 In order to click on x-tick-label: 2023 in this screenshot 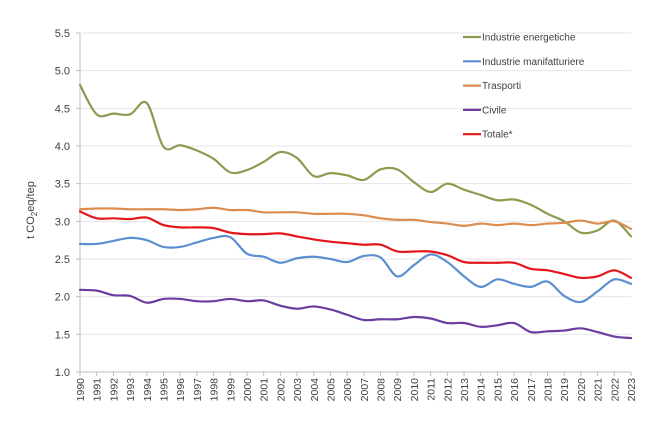, I will do `click(632, 390)`.